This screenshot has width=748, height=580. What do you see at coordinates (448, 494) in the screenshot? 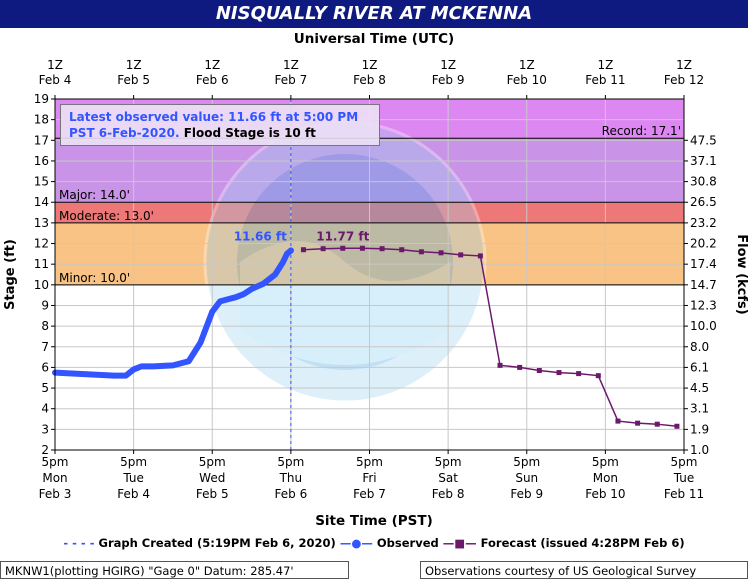
I see `bottom-tick-date: Feb 8` at bounding box center [448, 494].